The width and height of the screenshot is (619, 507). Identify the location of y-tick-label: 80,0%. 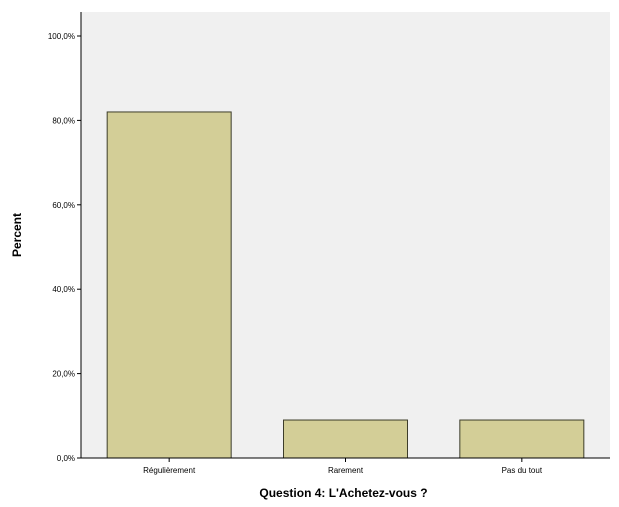
(63, 120).